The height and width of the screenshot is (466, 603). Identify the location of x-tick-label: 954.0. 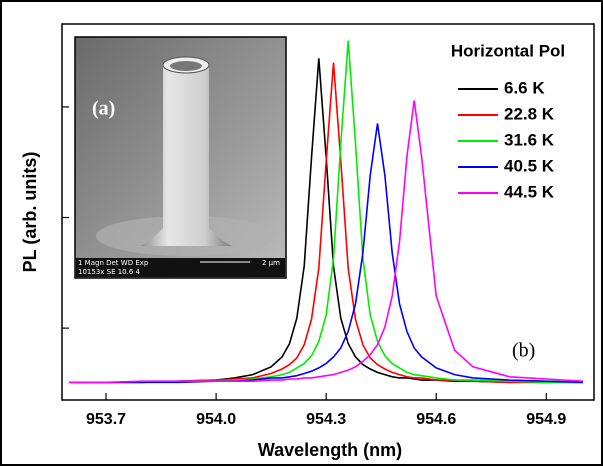
(216, 419).